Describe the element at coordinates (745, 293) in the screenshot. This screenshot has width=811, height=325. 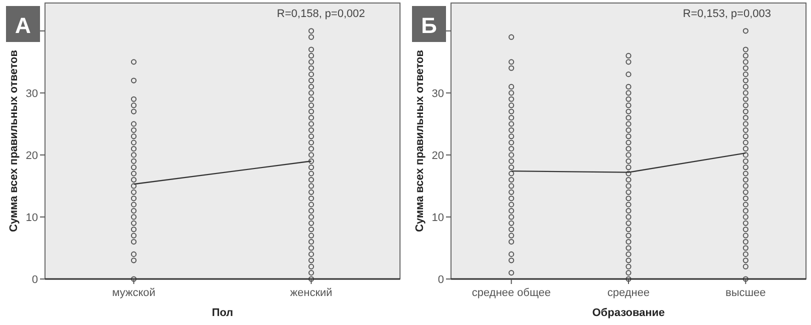
I see `x-tick-label: высшее` at that location.